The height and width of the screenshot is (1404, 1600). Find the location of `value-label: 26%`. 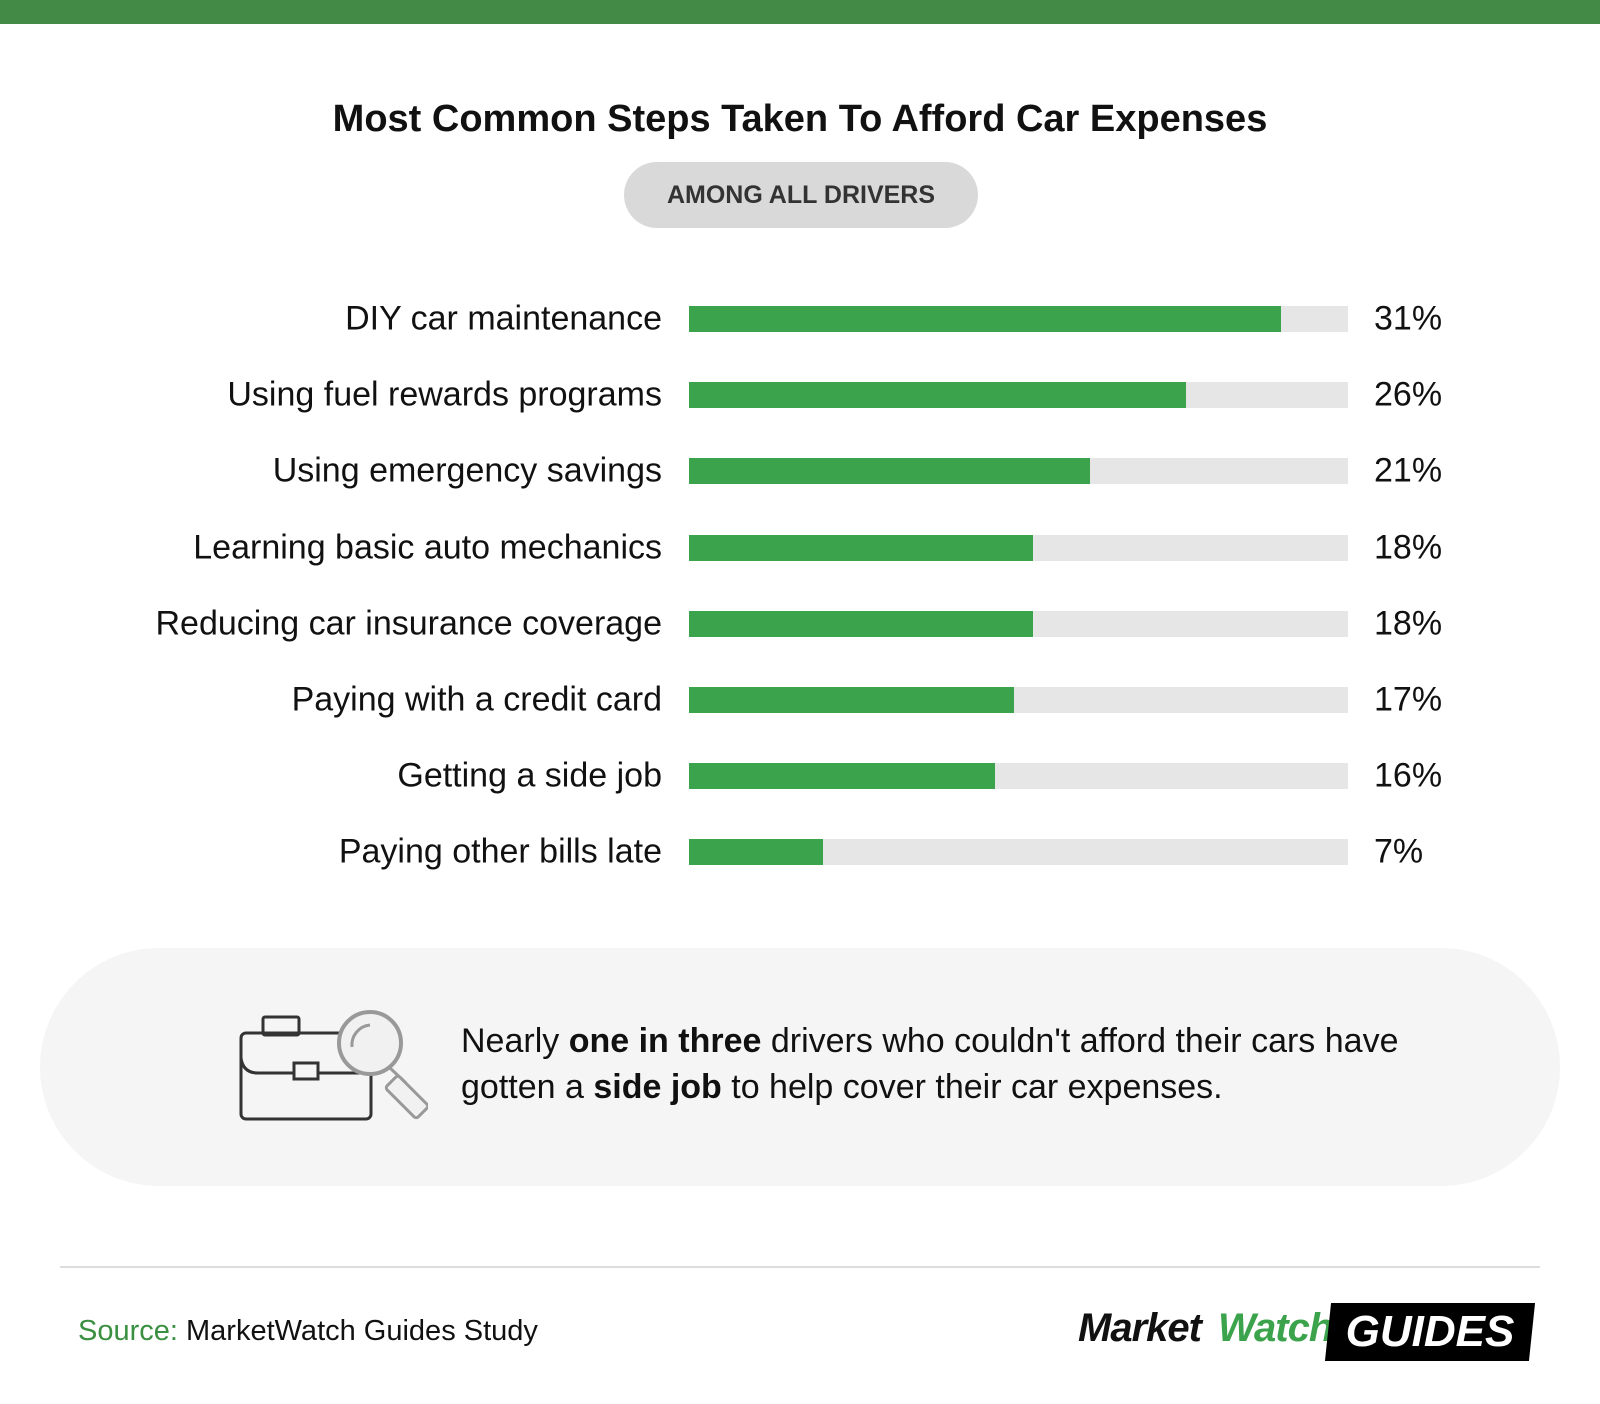

value-label: 26% is located at coordinates (1408, 394).